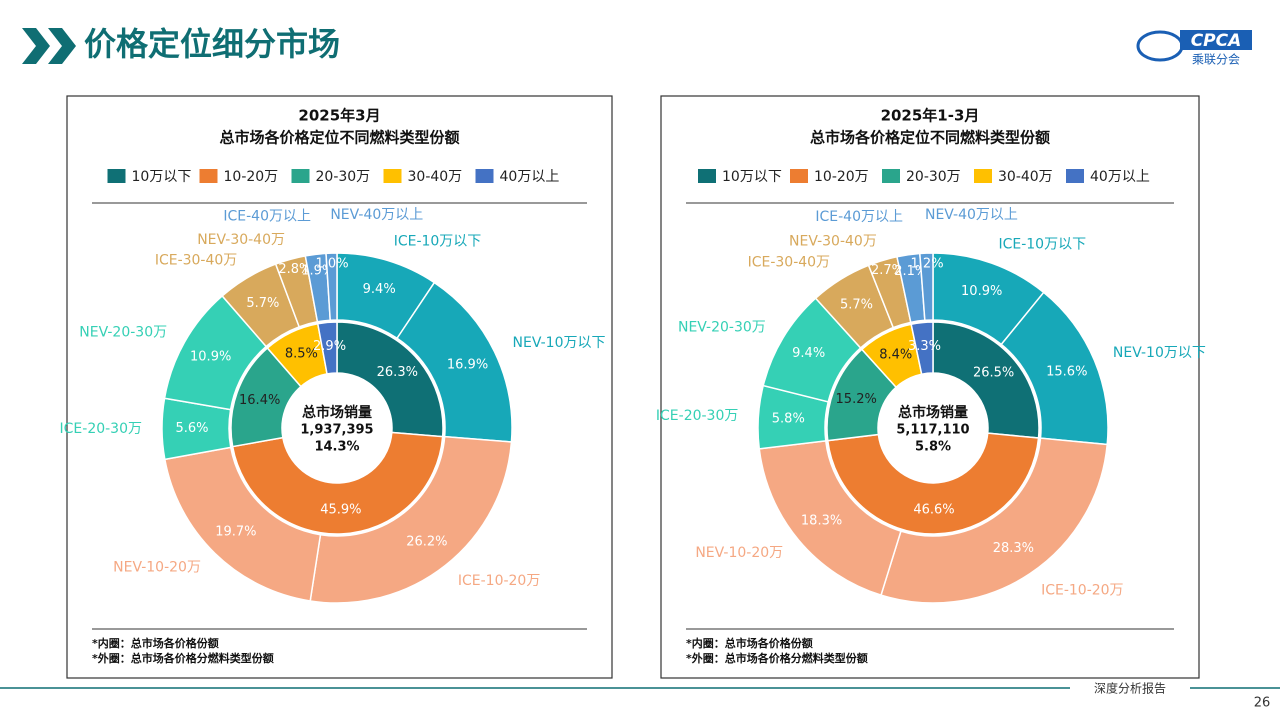 Image resolution: width=1280 pixels, height=714 pixels. I want to click on logo: CPCA, so click(1216, 41).